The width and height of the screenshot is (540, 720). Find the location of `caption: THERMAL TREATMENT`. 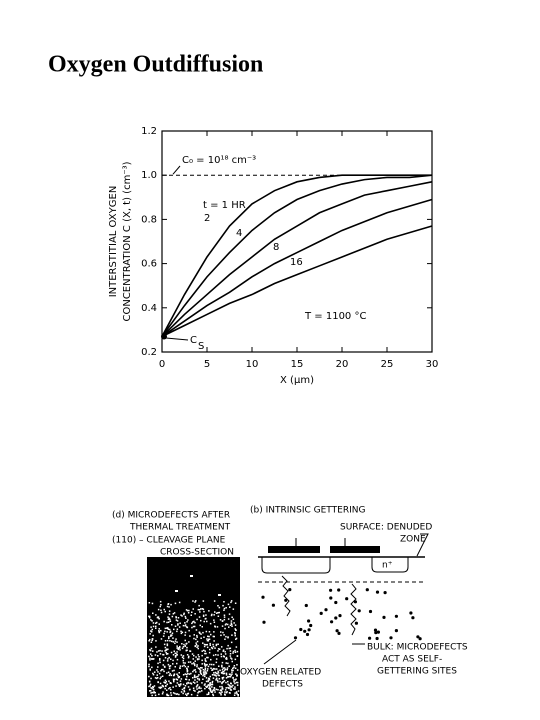

caption: THERMAL TREATMENT is located at coordinates (180, 528).